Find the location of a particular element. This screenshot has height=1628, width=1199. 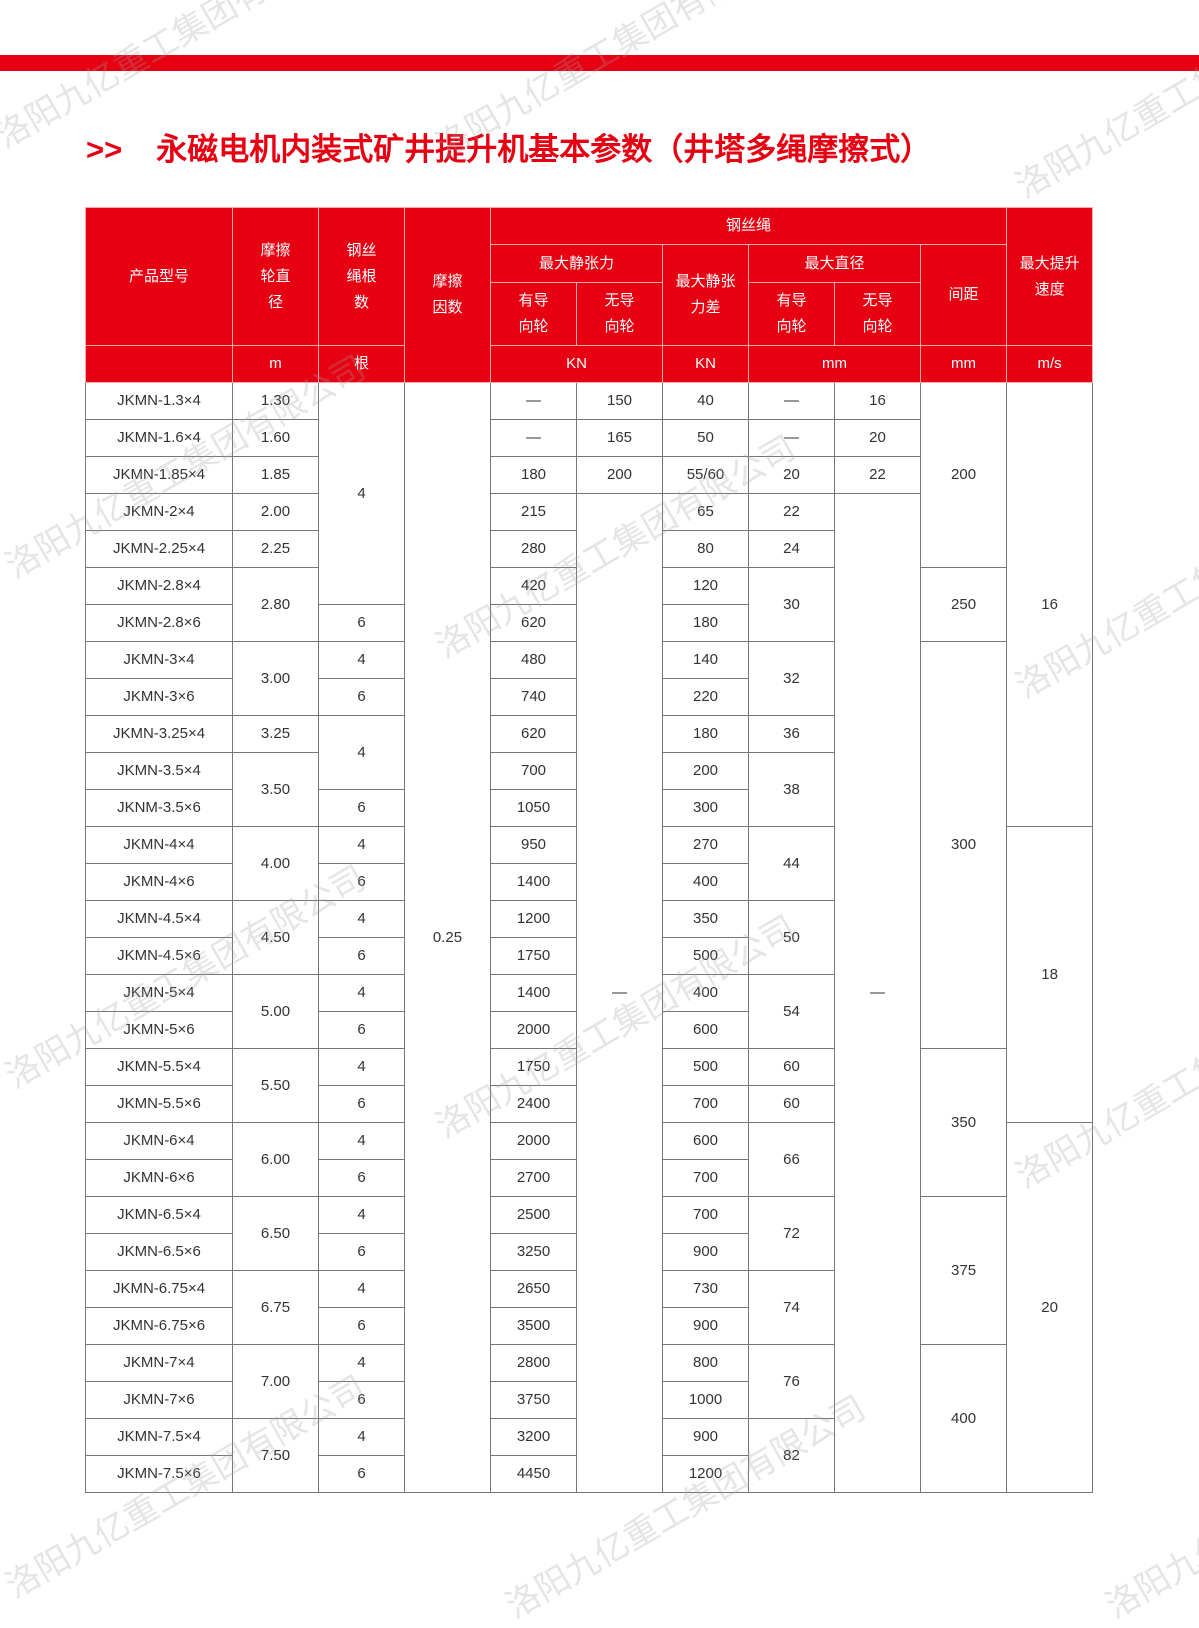

header-max-tension-diff: 最大静张力差 is located at coordinates (705, 295).